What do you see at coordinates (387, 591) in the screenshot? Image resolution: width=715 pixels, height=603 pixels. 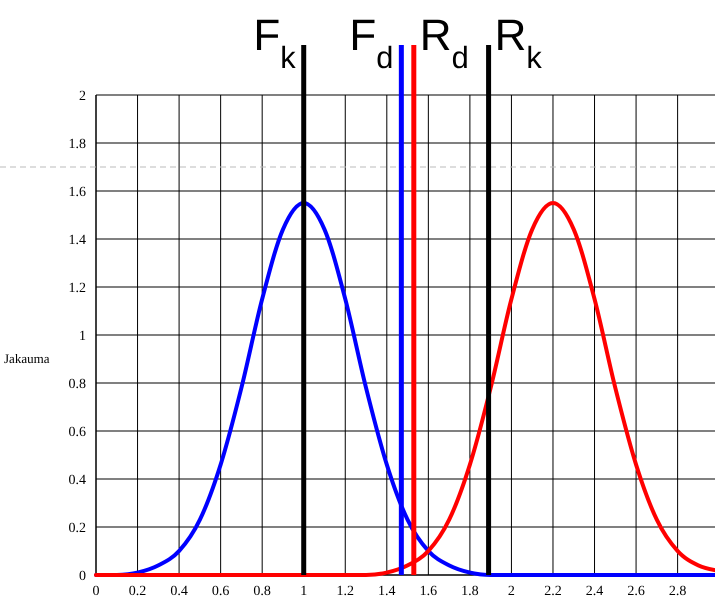 I see `x-tick-label: 1.4` at bounding box center [387, 591].